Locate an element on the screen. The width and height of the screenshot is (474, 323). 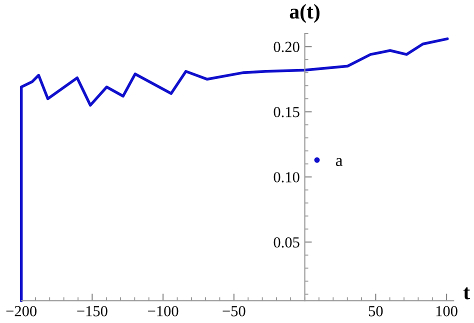
y-tick-label: 0.05 is located at coordinates (287, 242).